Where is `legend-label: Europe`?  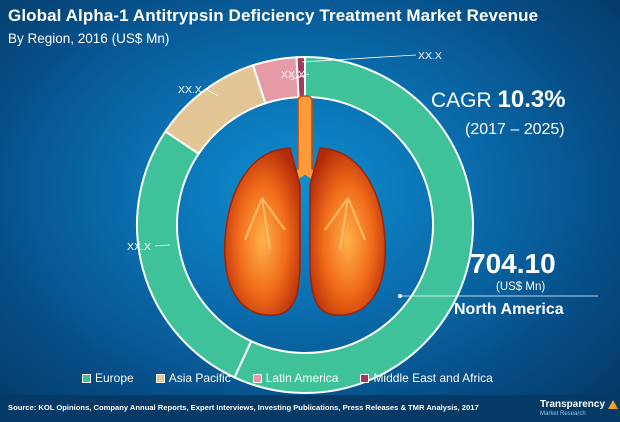 legend-label: Europe is located at coordinates (114, 378).